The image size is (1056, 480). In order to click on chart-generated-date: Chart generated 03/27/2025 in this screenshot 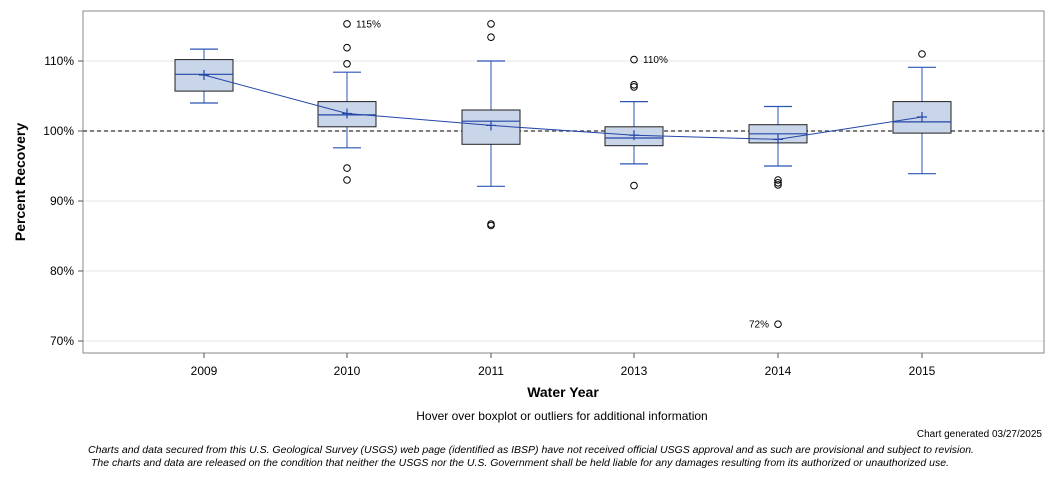, I will do `click(979, 434)`.